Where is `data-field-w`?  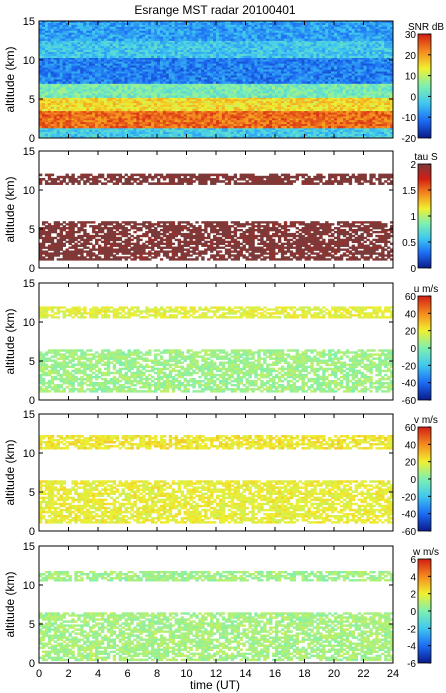
data-field-w is located at coordinates (216, 616).